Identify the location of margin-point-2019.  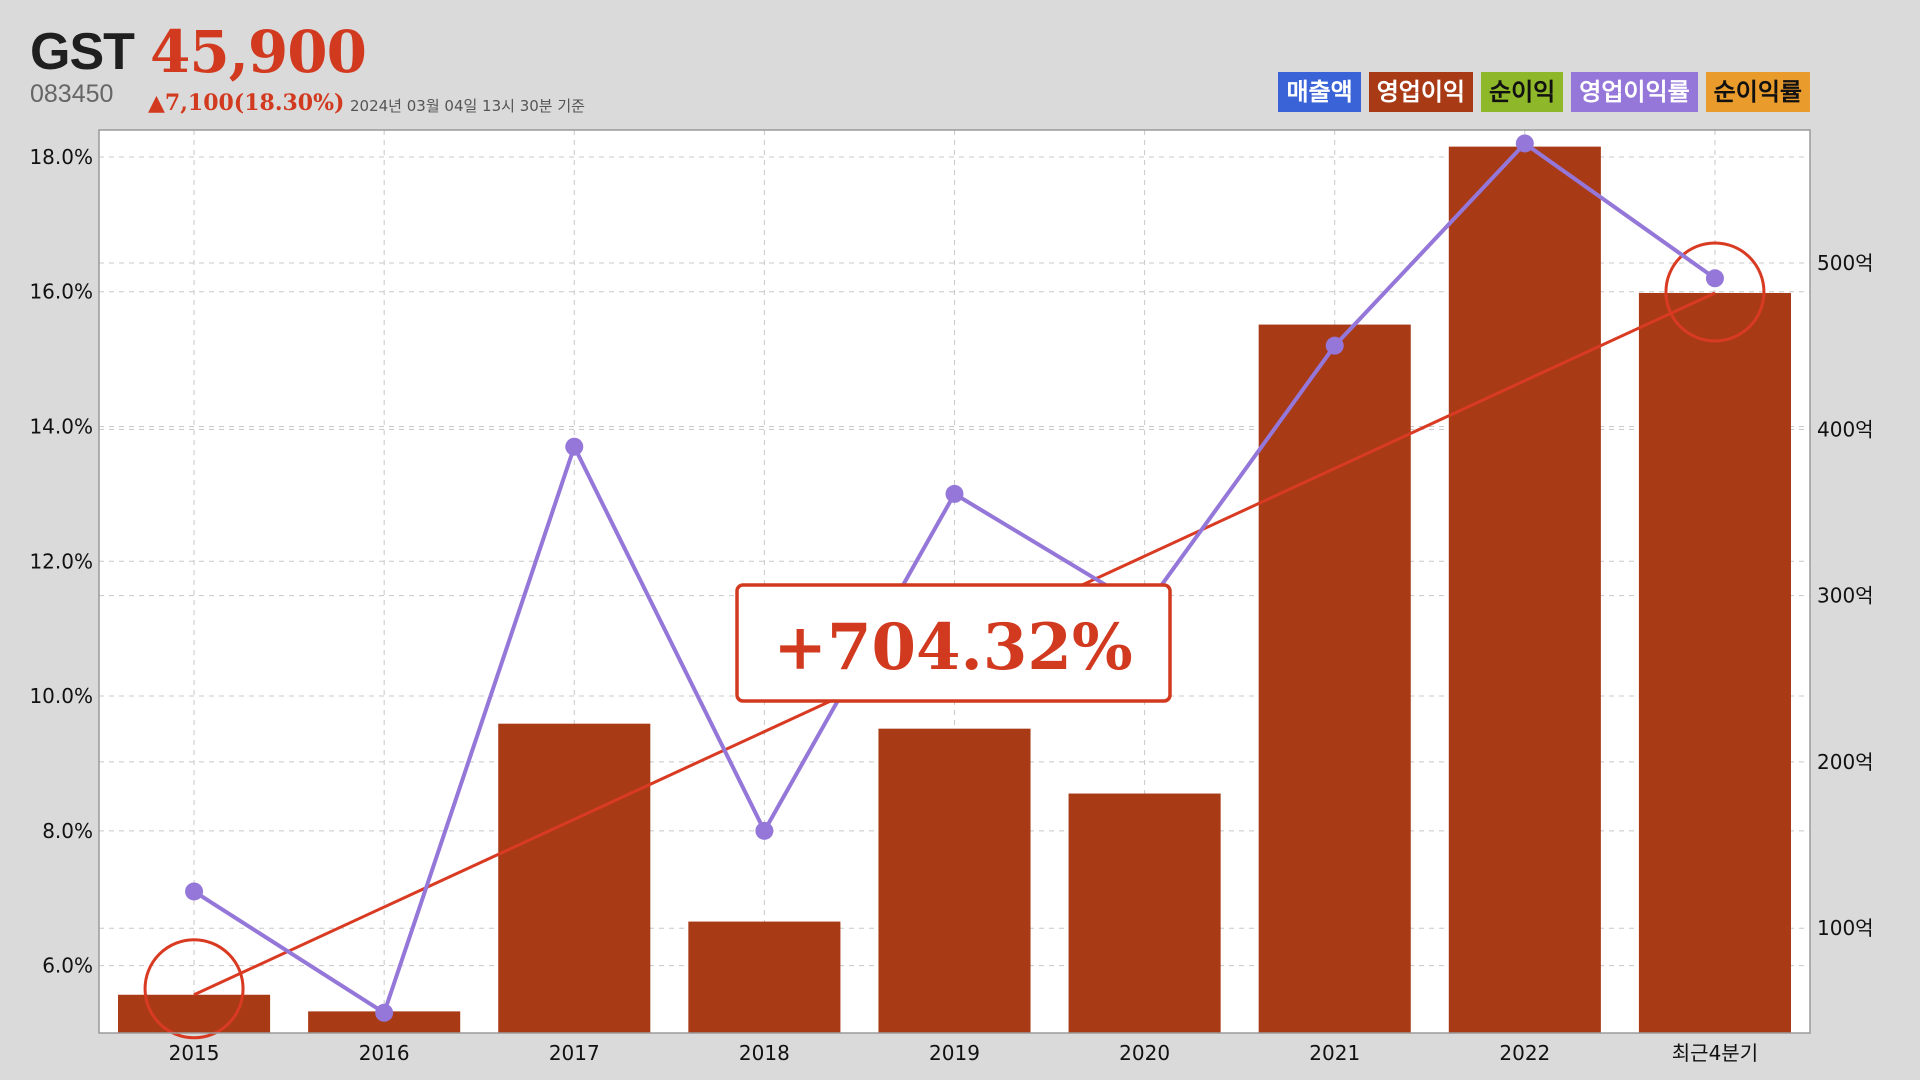
(954, 493).